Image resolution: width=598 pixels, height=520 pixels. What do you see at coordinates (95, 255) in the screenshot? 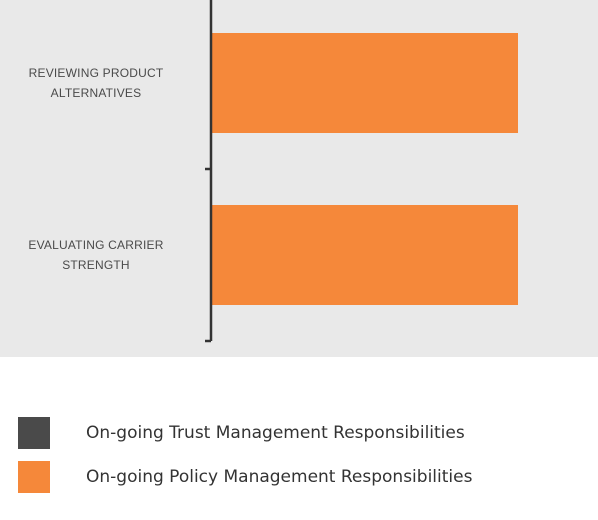
I see `category-label-2: EVALUATING CARRIER STRENGTH` at bounding box center [95, 255].